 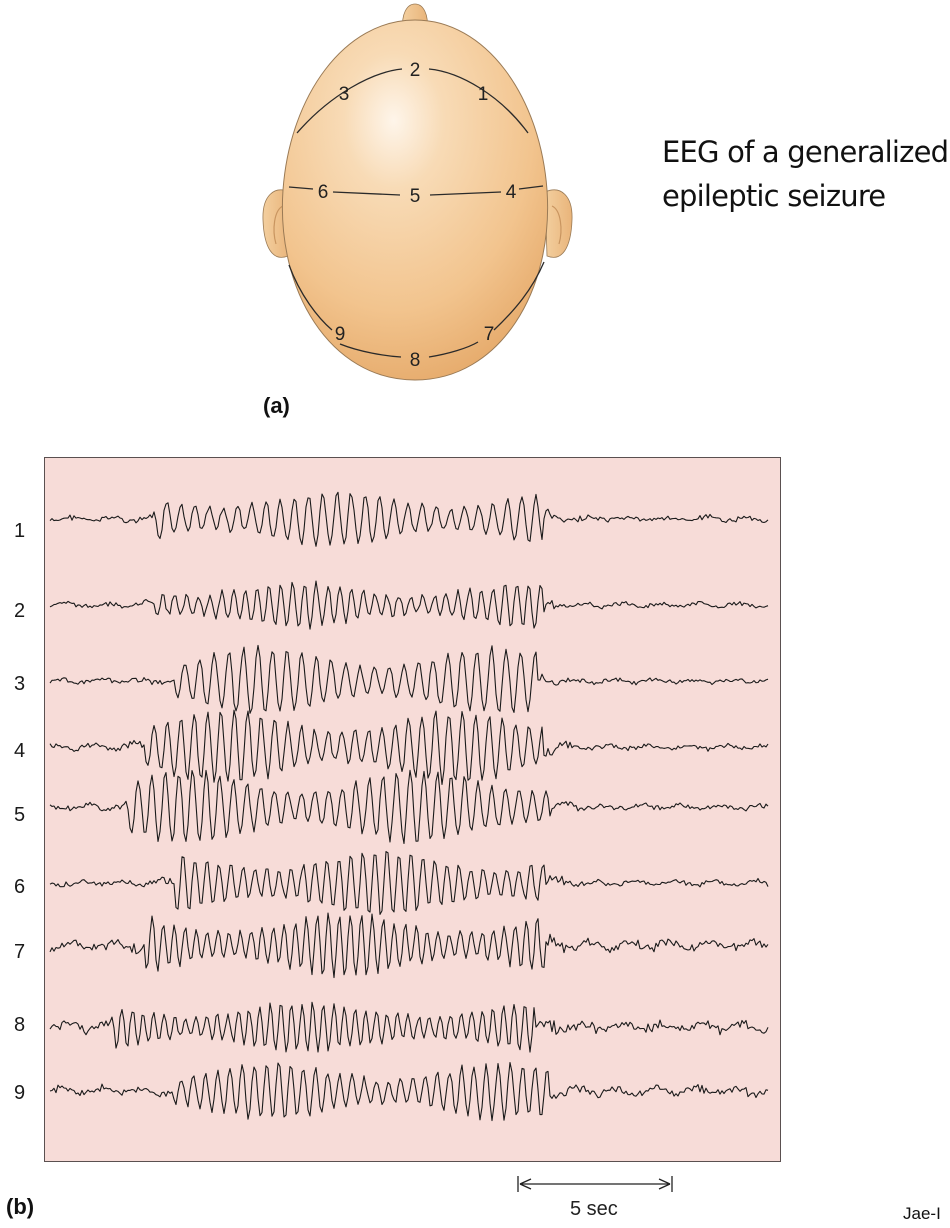 I want to click on channel-label-4: 4, so click(x=20, y=751).